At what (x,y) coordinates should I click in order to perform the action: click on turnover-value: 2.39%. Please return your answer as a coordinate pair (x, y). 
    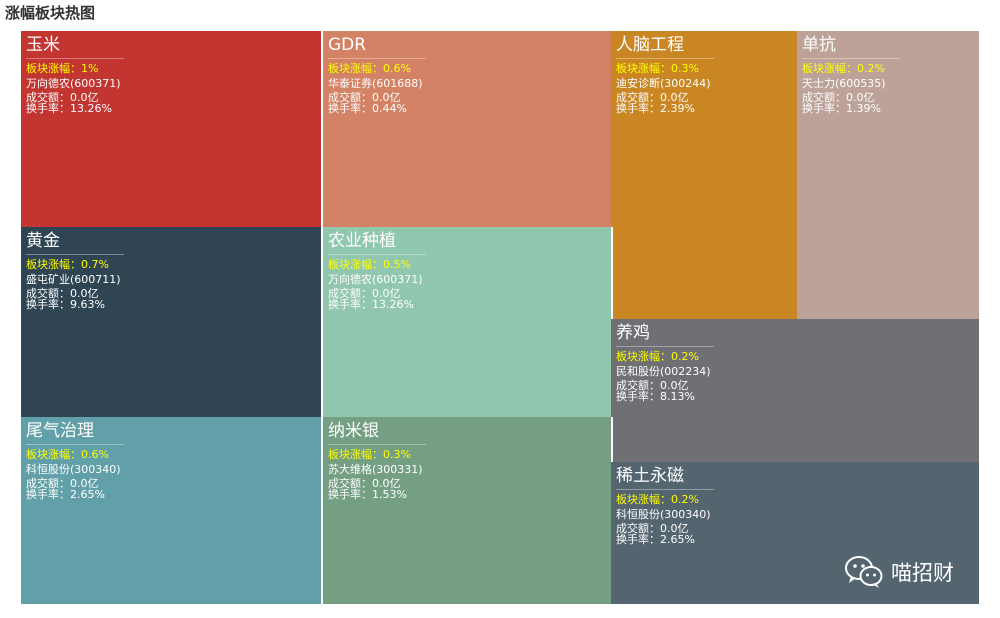
    Looking at the image, I should click on (677, 108).